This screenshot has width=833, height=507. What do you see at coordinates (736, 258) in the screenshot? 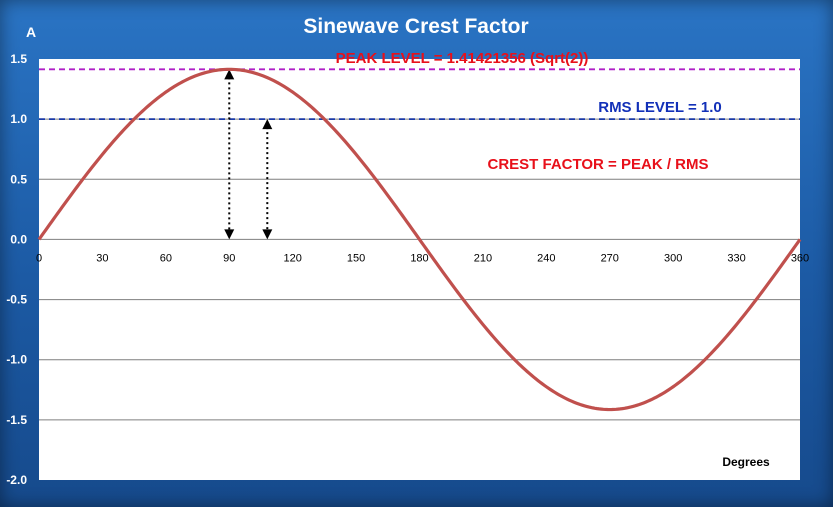
I see `x-tick-label: 330` at bounding box center [736, 258].